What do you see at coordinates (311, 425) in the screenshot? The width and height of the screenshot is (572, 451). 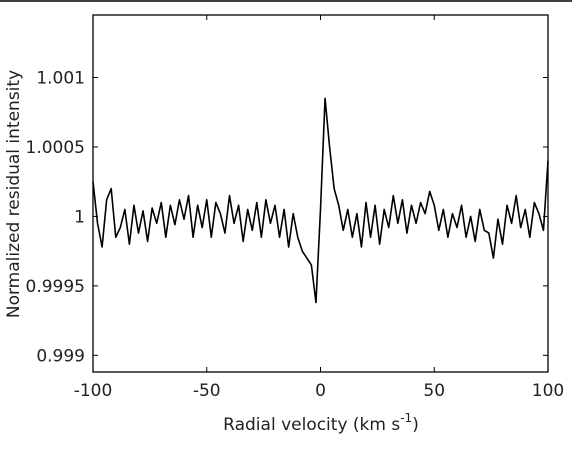 I see `x-label-main: Radial velocity (km s` at bounding box center [311, 425].